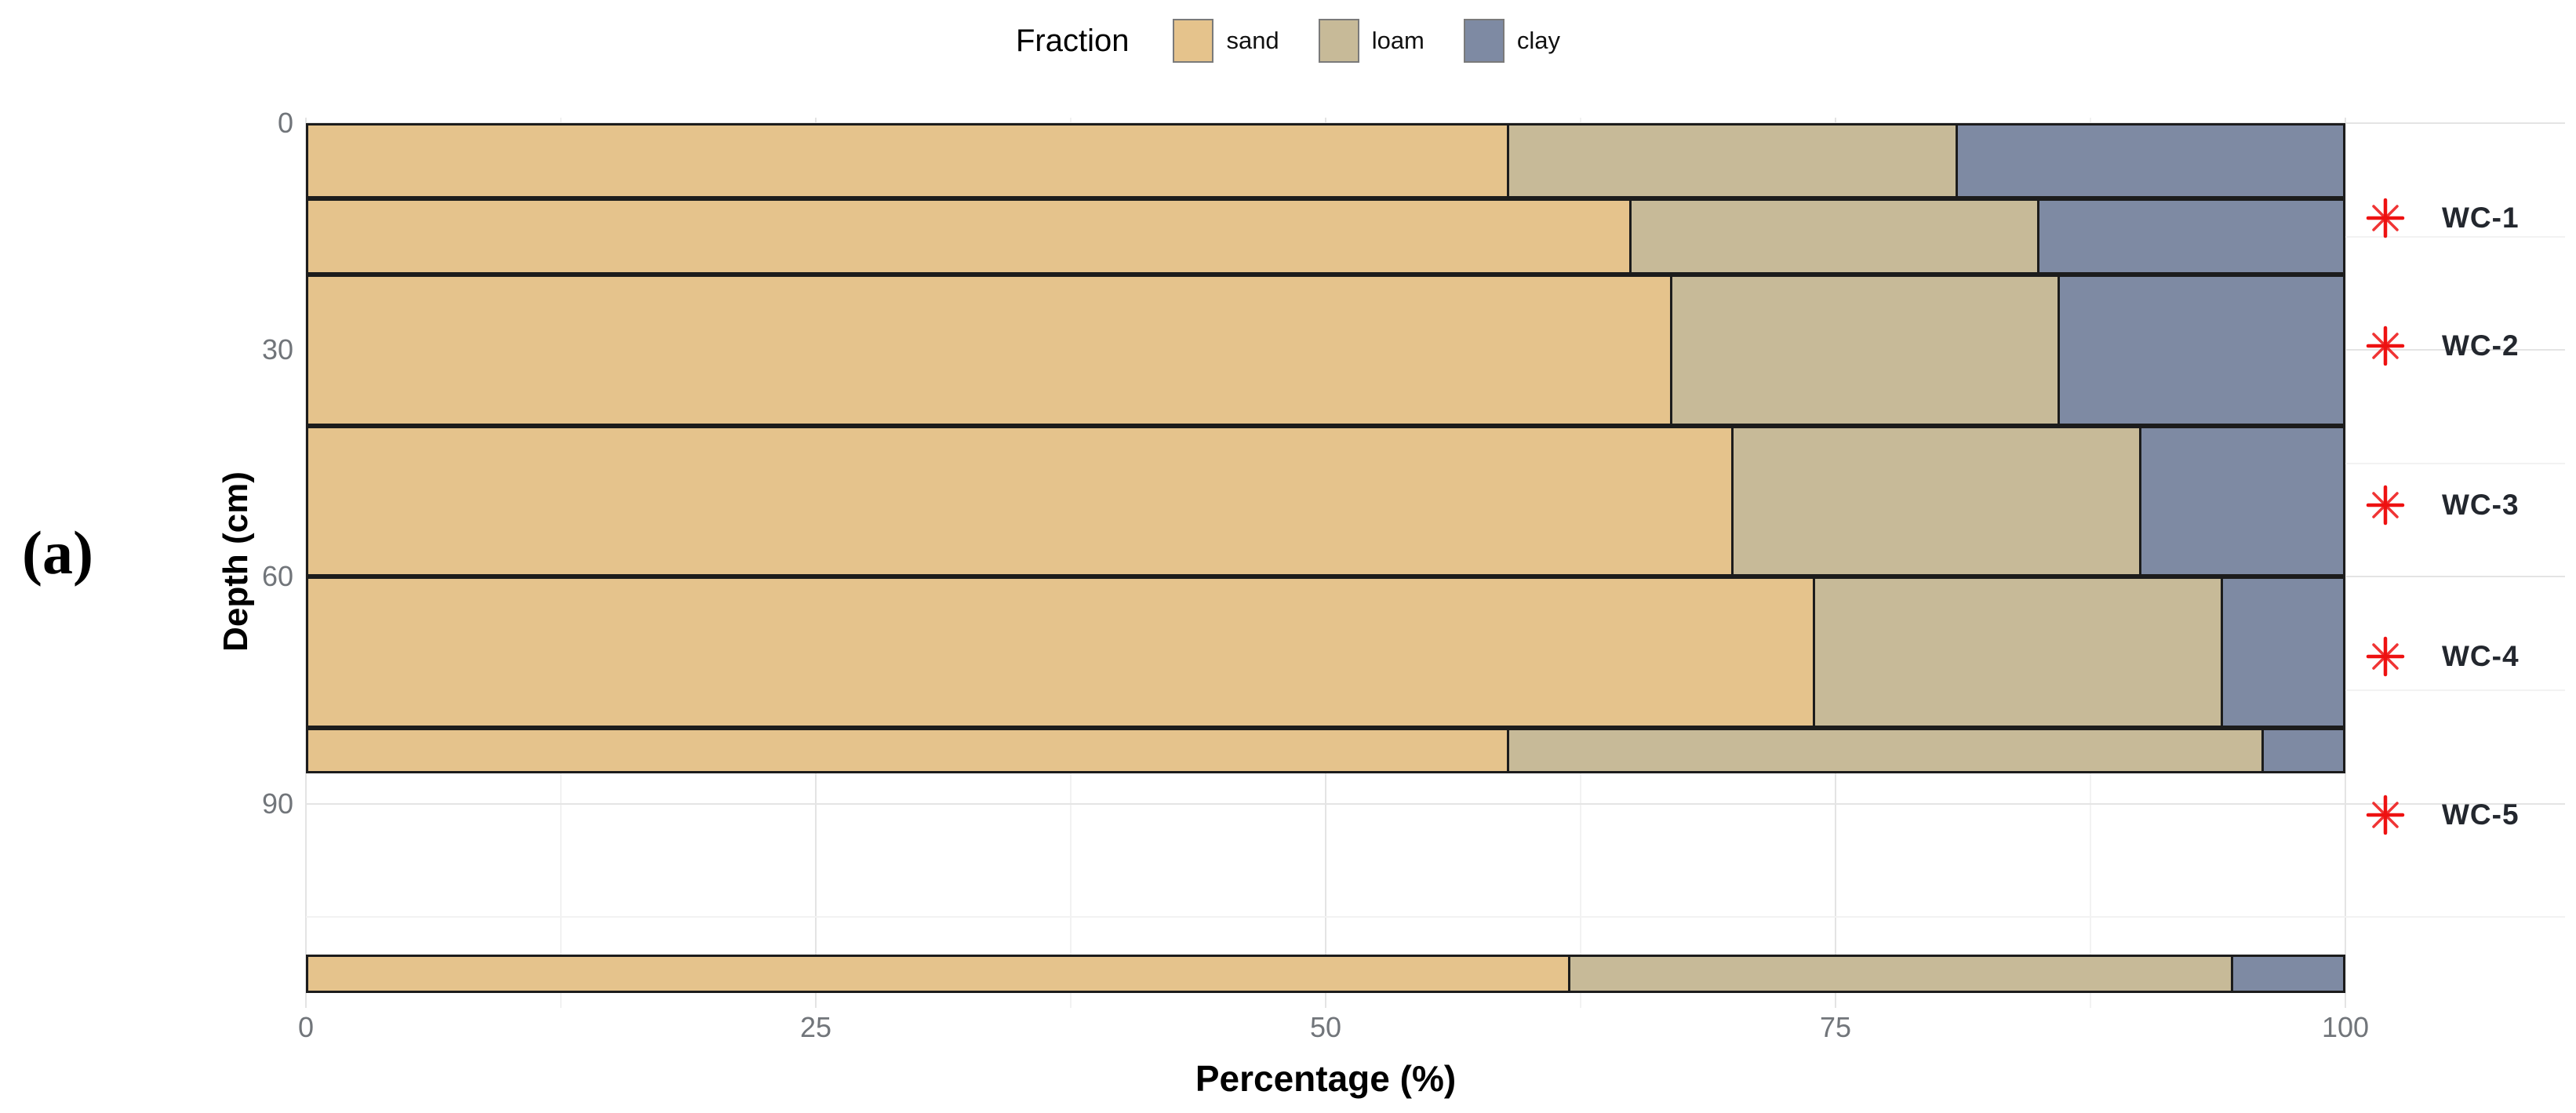 This screenshot has width=2576, height=1113. What do you see at coordinates (1020, 501) in the screenshot?
I see `bar-row-4-segment-sand` at bounding box center [1020, 501].